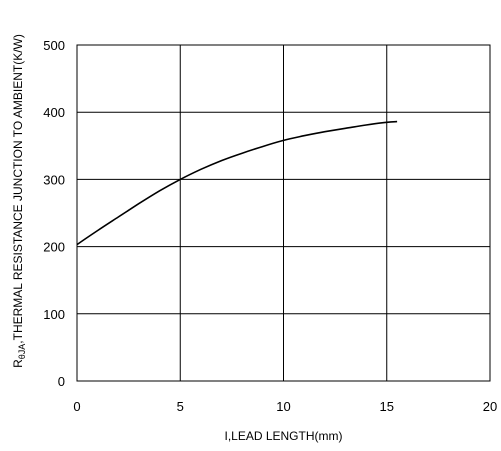  What do you see at coordinates (54, 179) in the screenshot?
I see `y-tick-label: 300` at bounding box center [54, 179].